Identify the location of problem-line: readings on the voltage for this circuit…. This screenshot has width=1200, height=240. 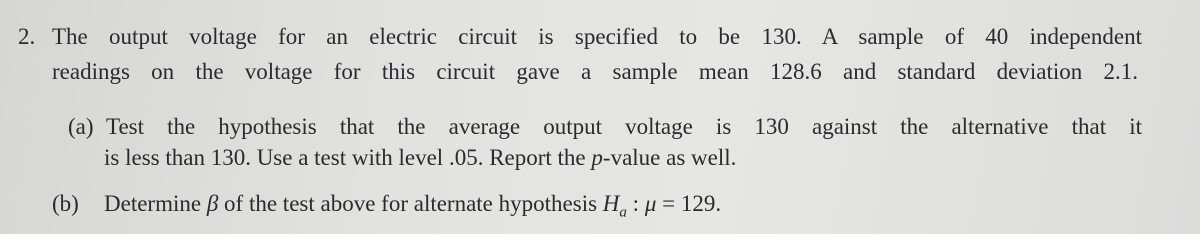
(595, 71).